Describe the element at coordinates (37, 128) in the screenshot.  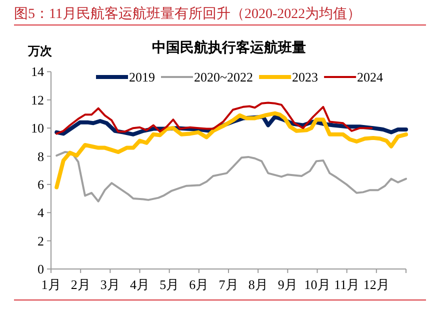
I see `y-tick-label: 10` at that location.